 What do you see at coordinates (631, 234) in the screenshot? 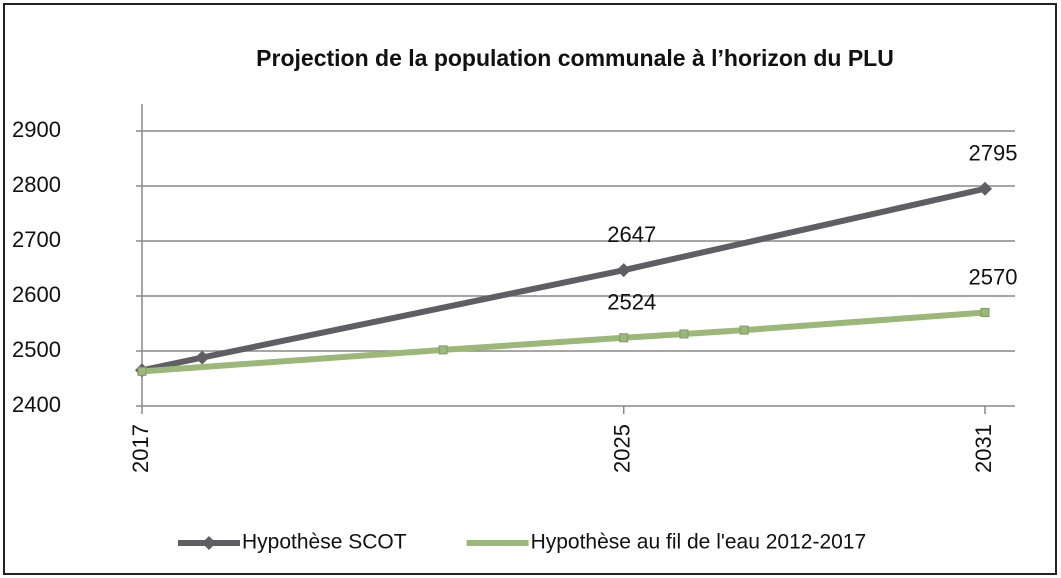
I see `data-label: 2647` at bounding box center [631, 234].